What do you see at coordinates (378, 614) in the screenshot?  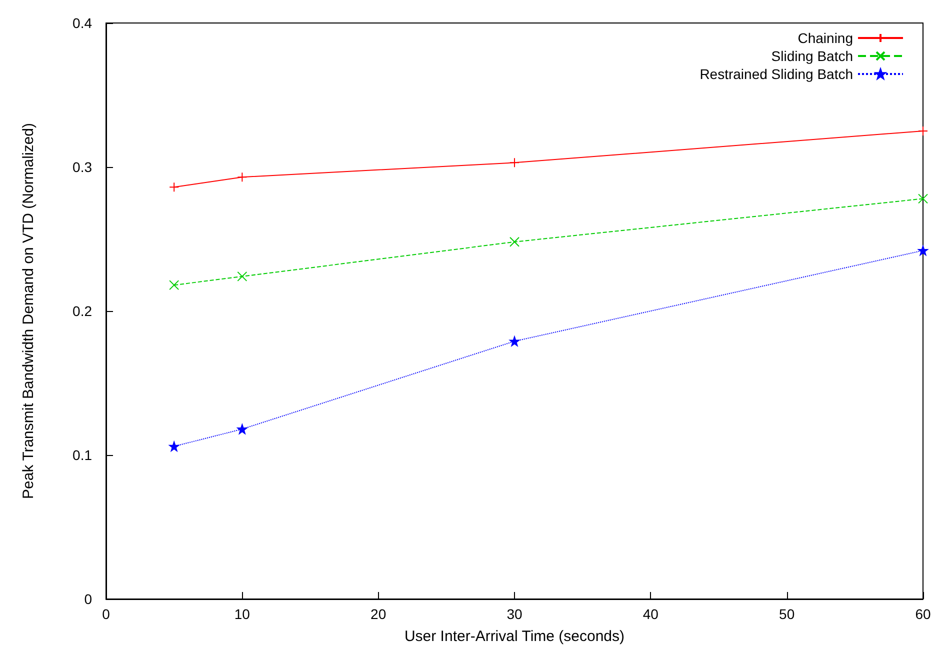 I see `x-tick-label: 20` at bounding box center [378, 614].